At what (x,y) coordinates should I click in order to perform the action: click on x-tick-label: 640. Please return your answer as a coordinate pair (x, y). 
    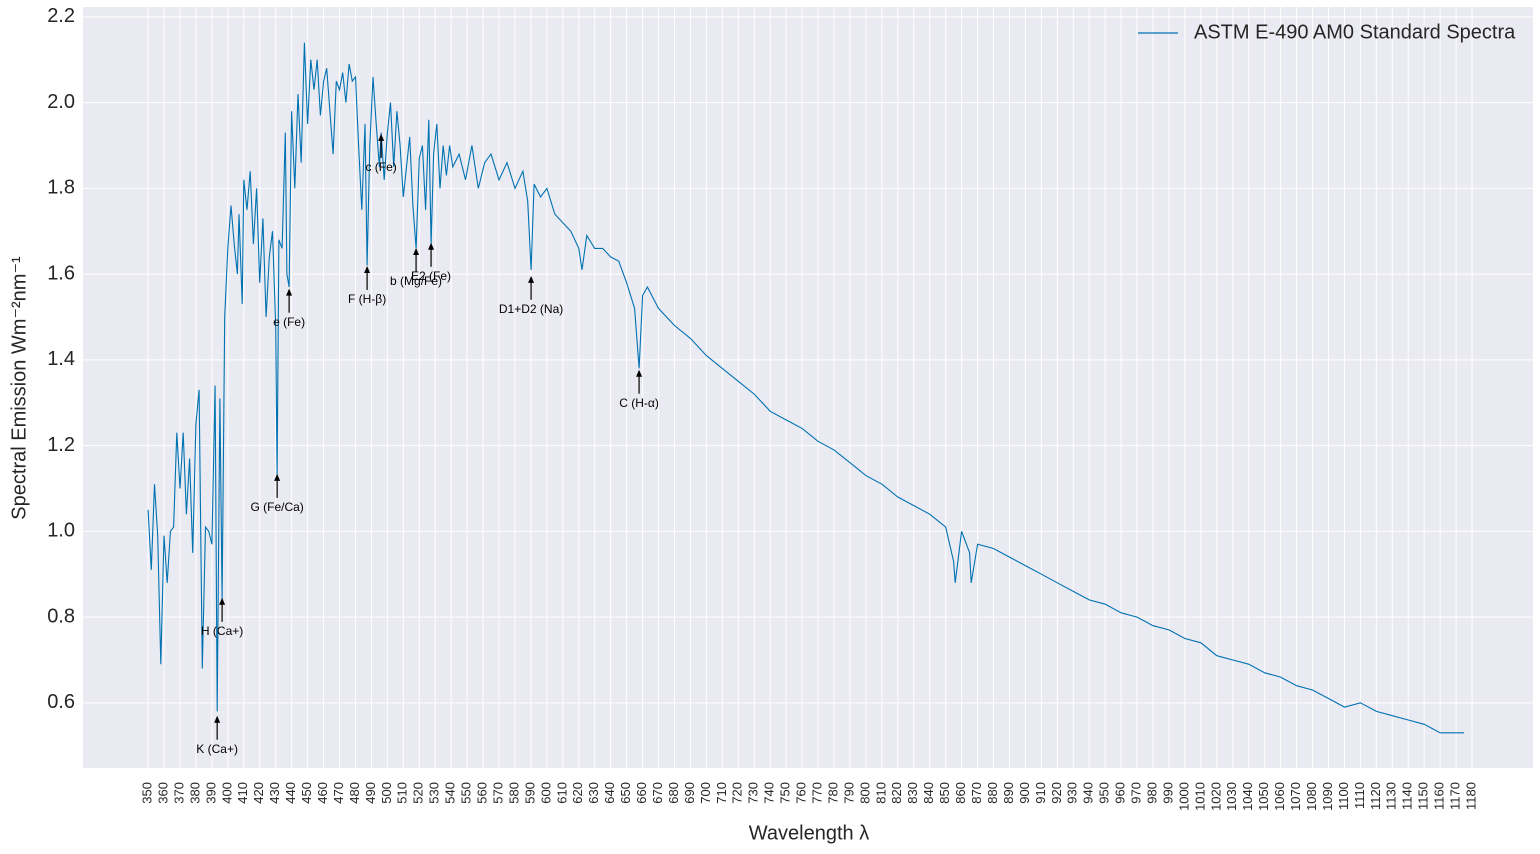
    Looking at the image, I should click on (609, 793).